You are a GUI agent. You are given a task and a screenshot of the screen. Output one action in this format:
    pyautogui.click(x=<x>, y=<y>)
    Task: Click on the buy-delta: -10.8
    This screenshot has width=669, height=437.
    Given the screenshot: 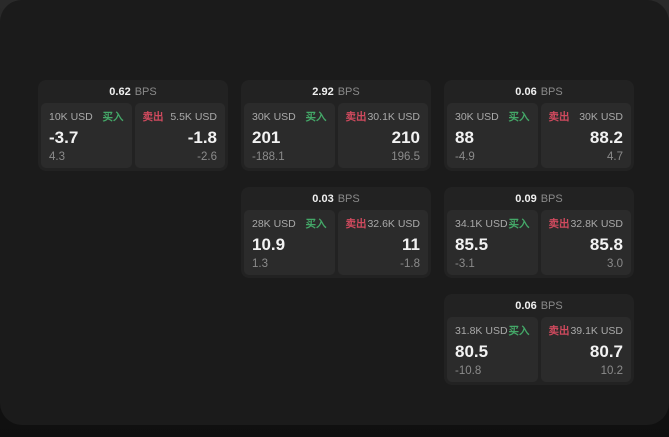 What is the action you would take?
    pyautogui.click(x=468, y=371)
    